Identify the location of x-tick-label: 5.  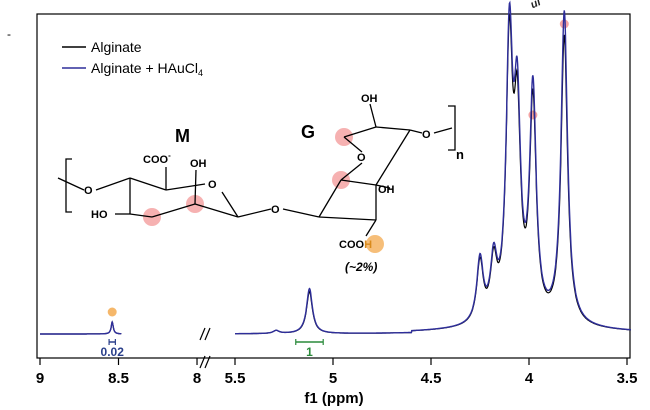
(333, 378).